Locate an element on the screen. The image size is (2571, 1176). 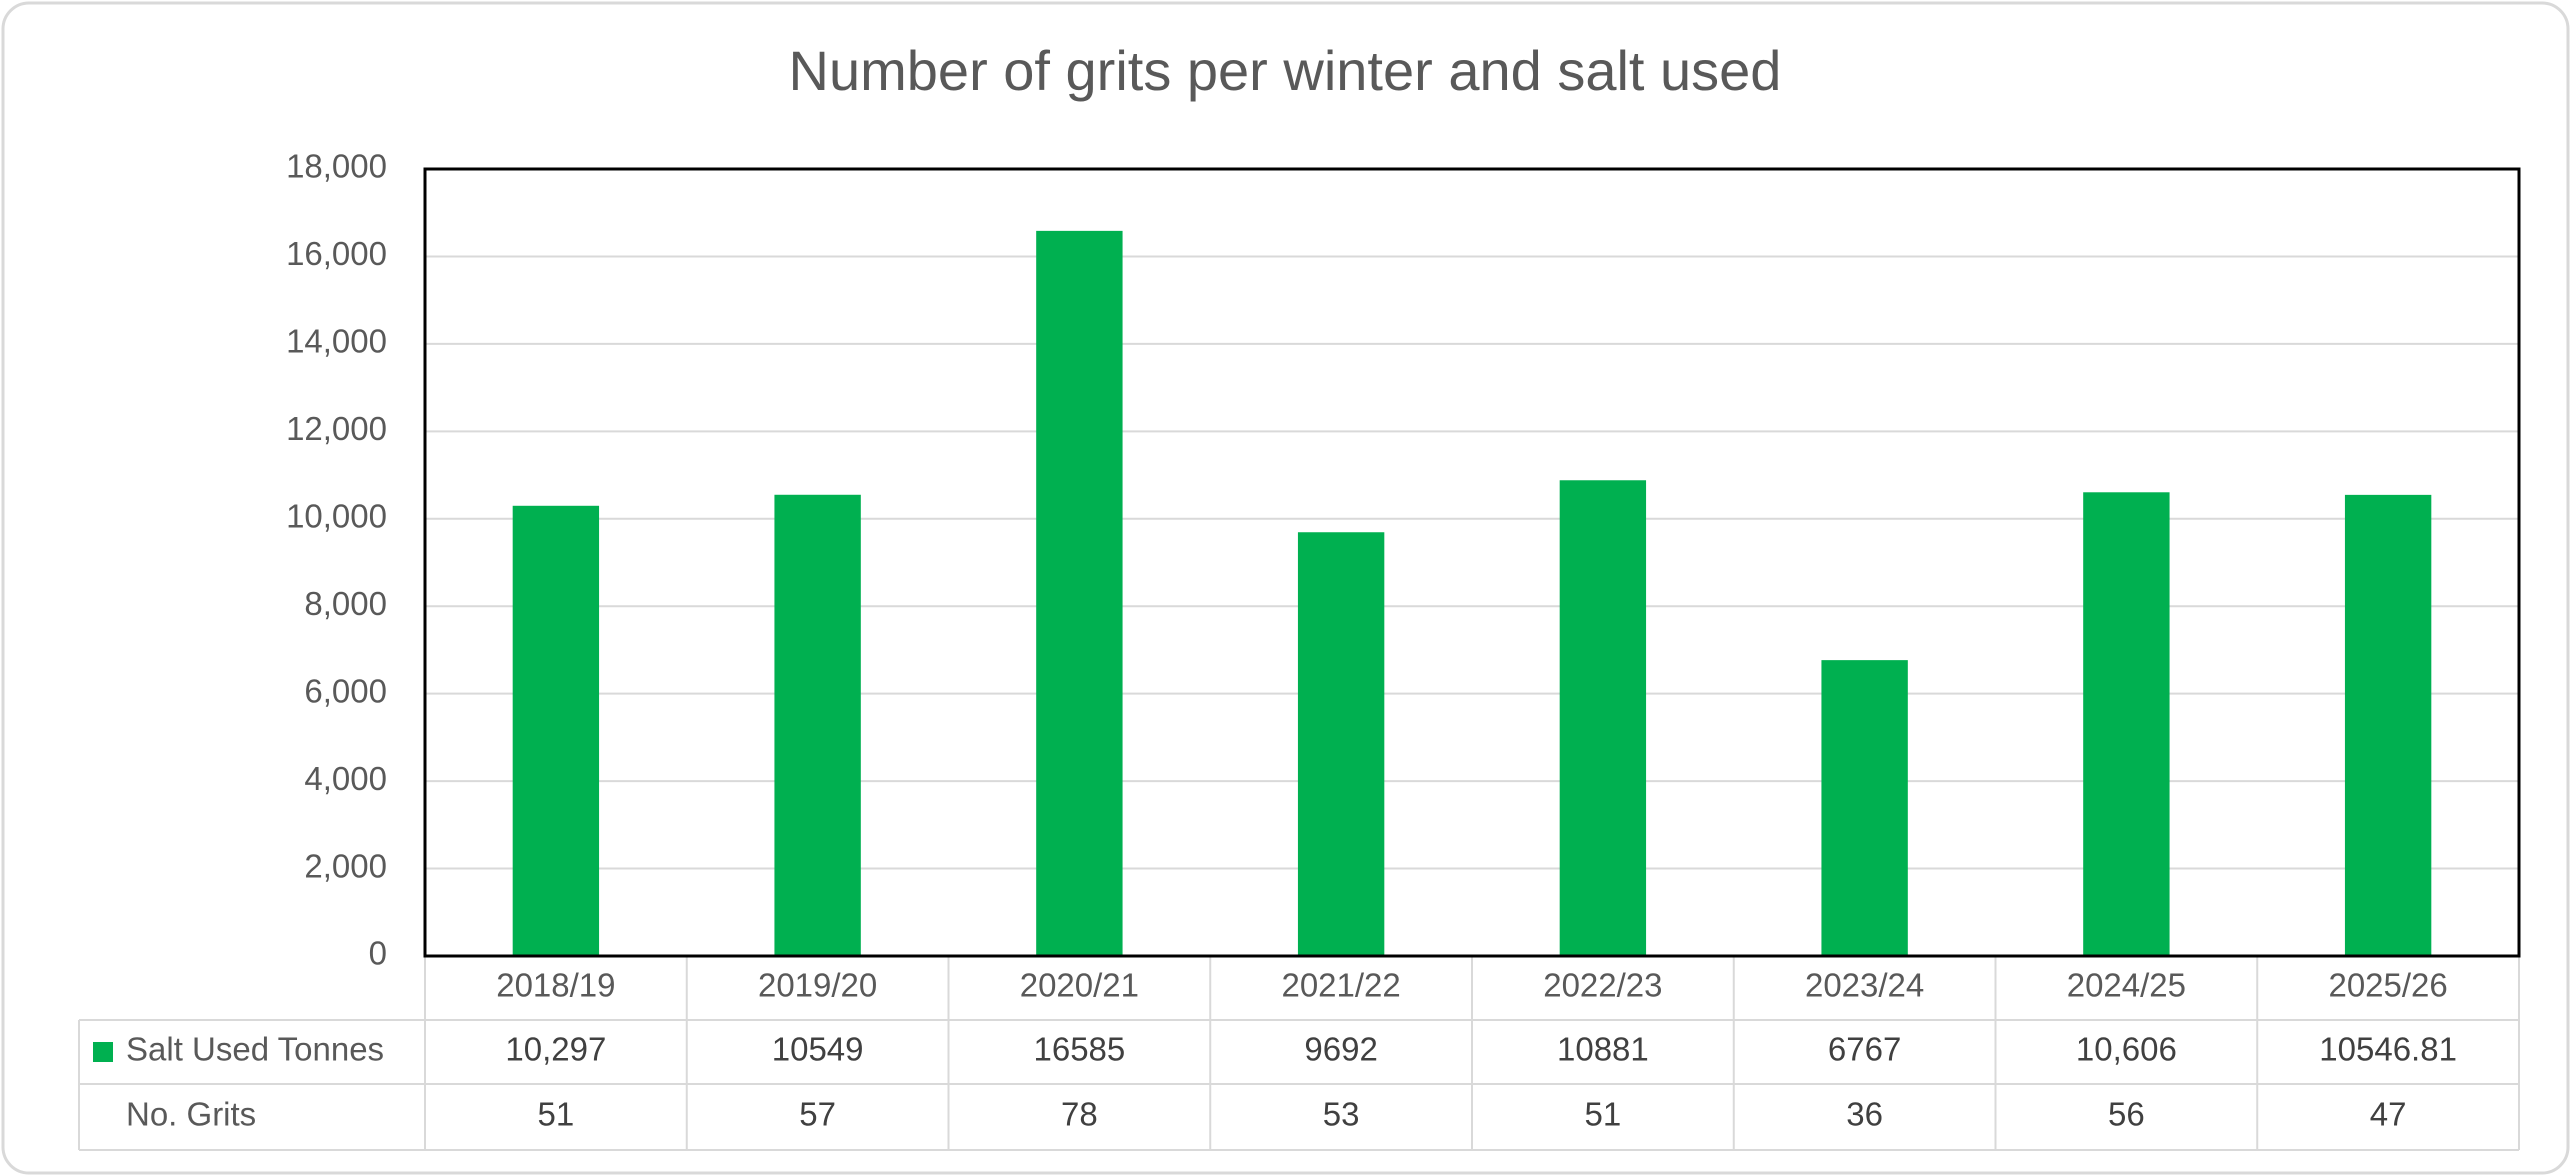
legend-key is located at coordinates (103, 1052).